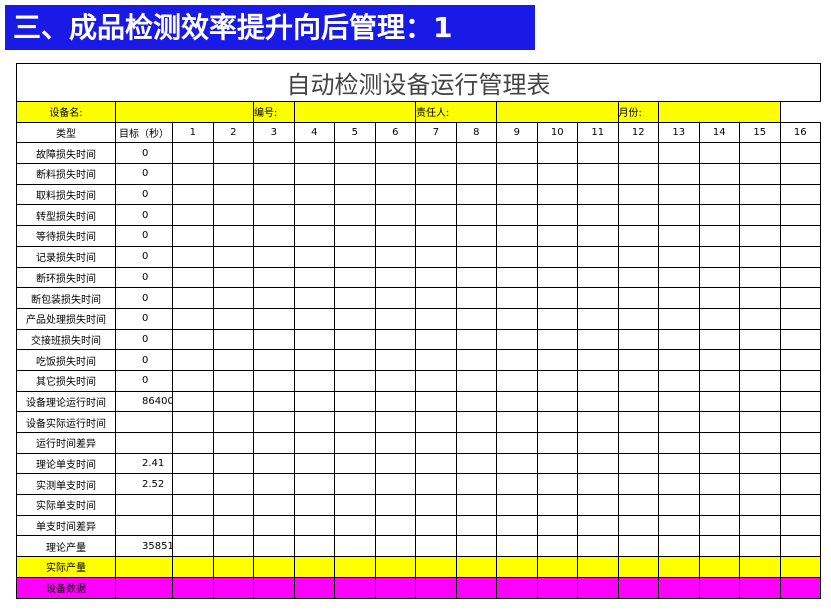  What do you see at coordinates (274, 132) in the screenshot?
I see `column-header: 3` at bounding box center [274, 132].